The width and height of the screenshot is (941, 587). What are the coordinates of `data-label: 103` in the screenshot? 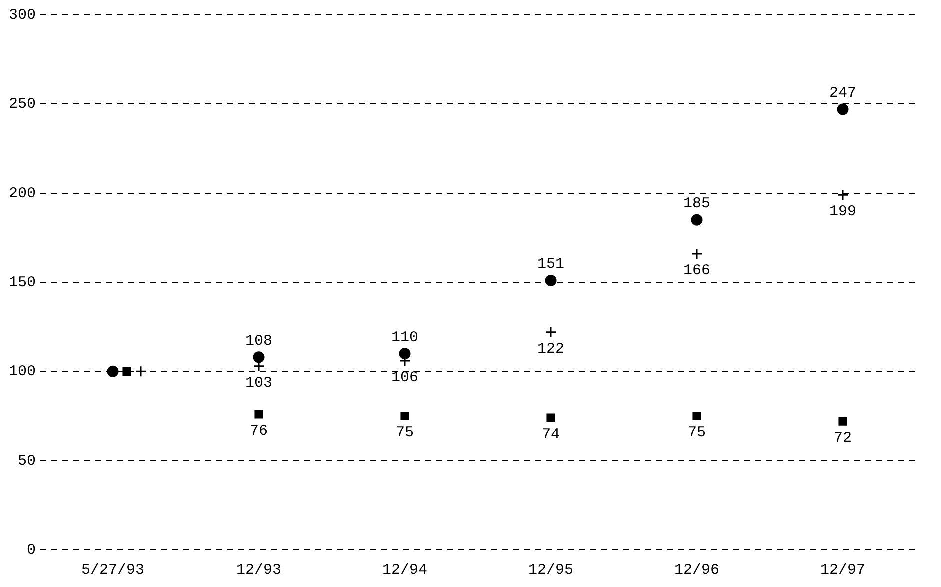 It's located at (259, 383).